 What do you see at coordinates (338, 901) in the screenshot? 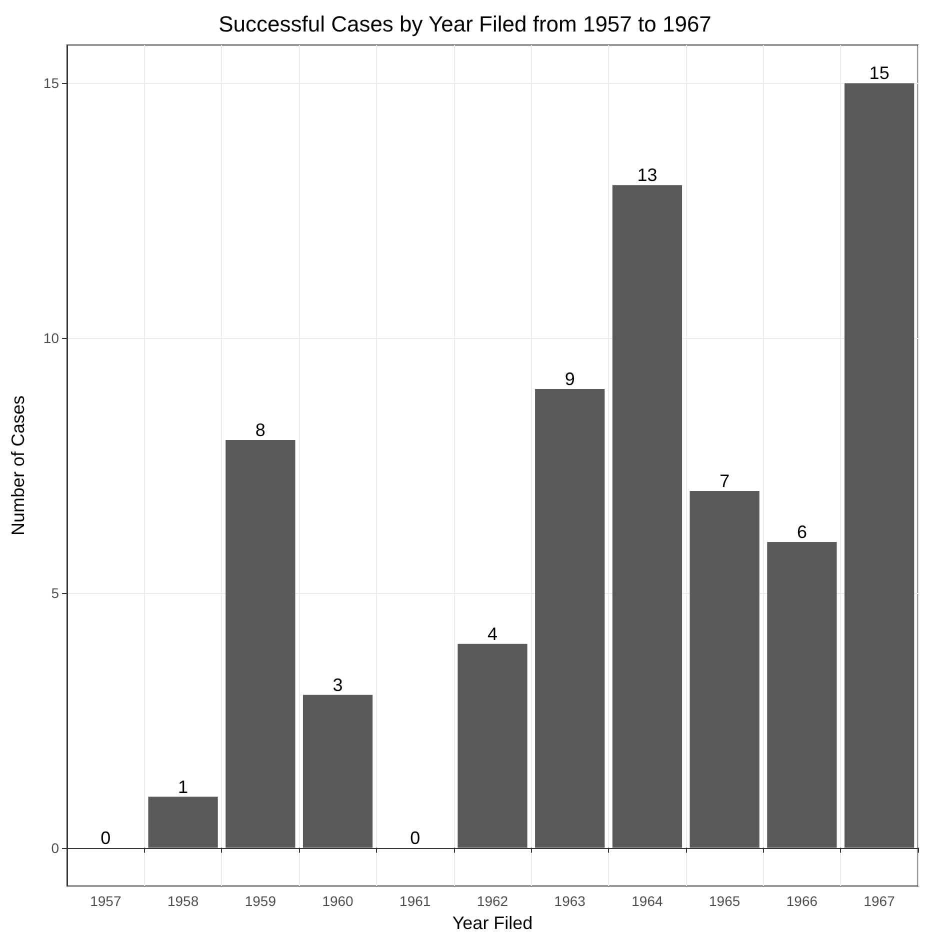
I see `x-tick-label: 1960` at bounding box center [338, 901].